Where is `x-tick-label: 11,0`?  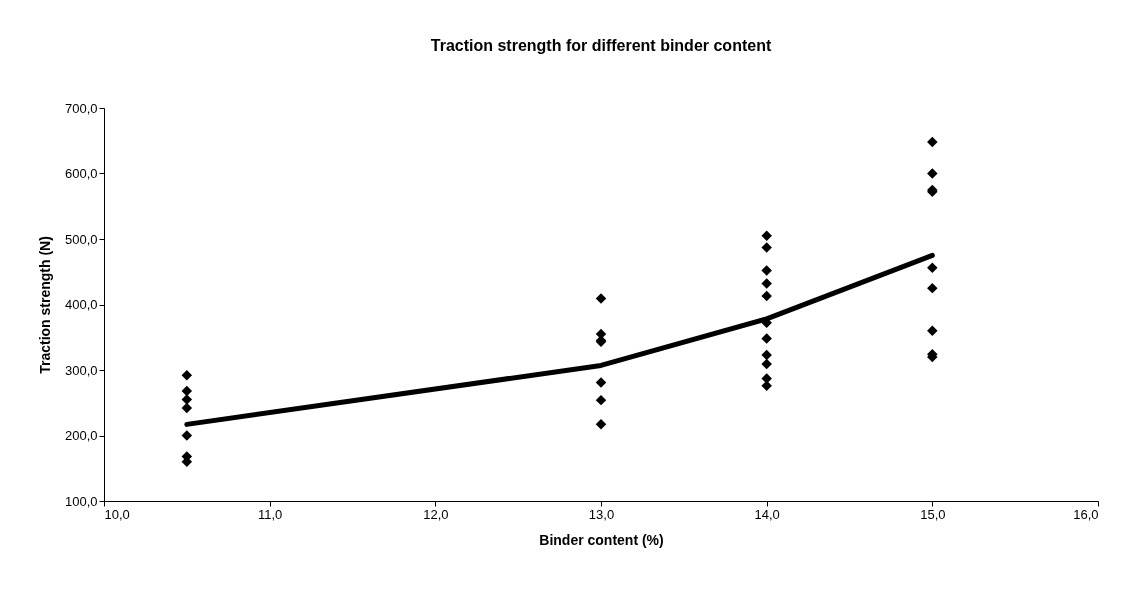 x-tick-label: 11,0 is located at coordinates (270, 514).